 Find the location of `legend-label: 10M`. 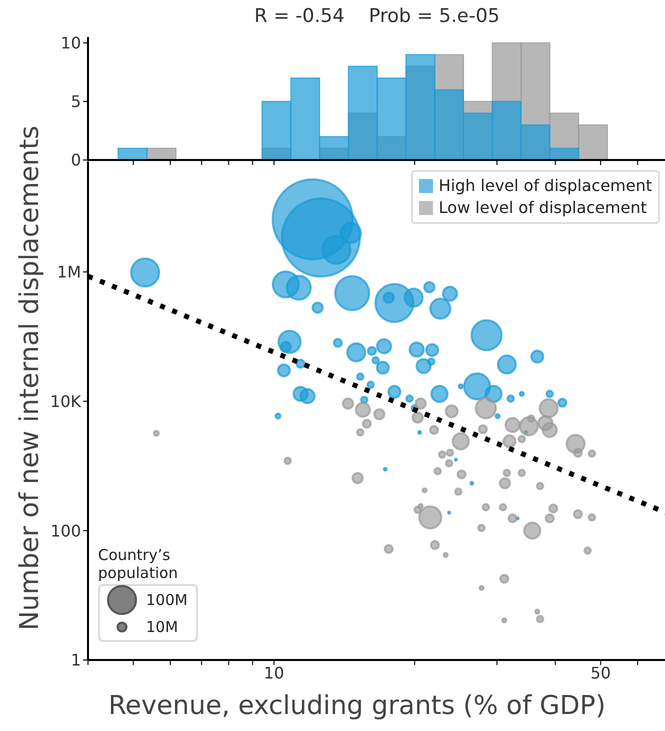

legend-label: 10M is located at coordinates (162, 627).